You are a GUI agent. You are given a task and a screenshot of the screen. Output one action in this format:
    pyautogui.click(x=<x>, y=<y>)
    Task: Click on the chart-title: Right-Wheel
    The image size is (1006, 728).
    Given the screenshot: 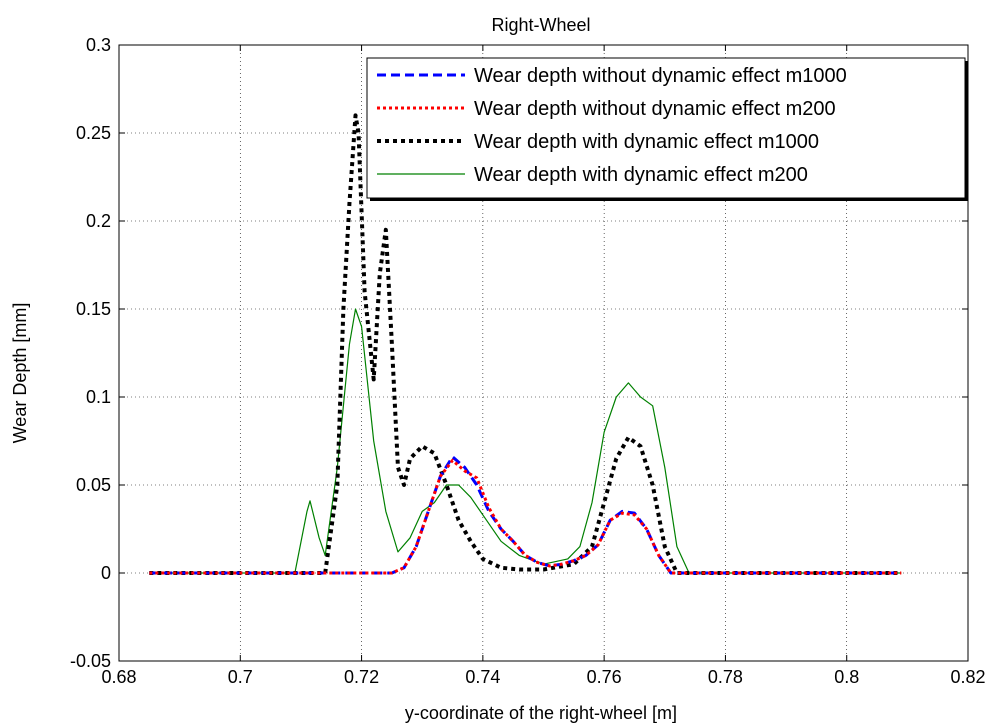 What is the action you would take?
    pyautogui.click(x=540, y=25)
    